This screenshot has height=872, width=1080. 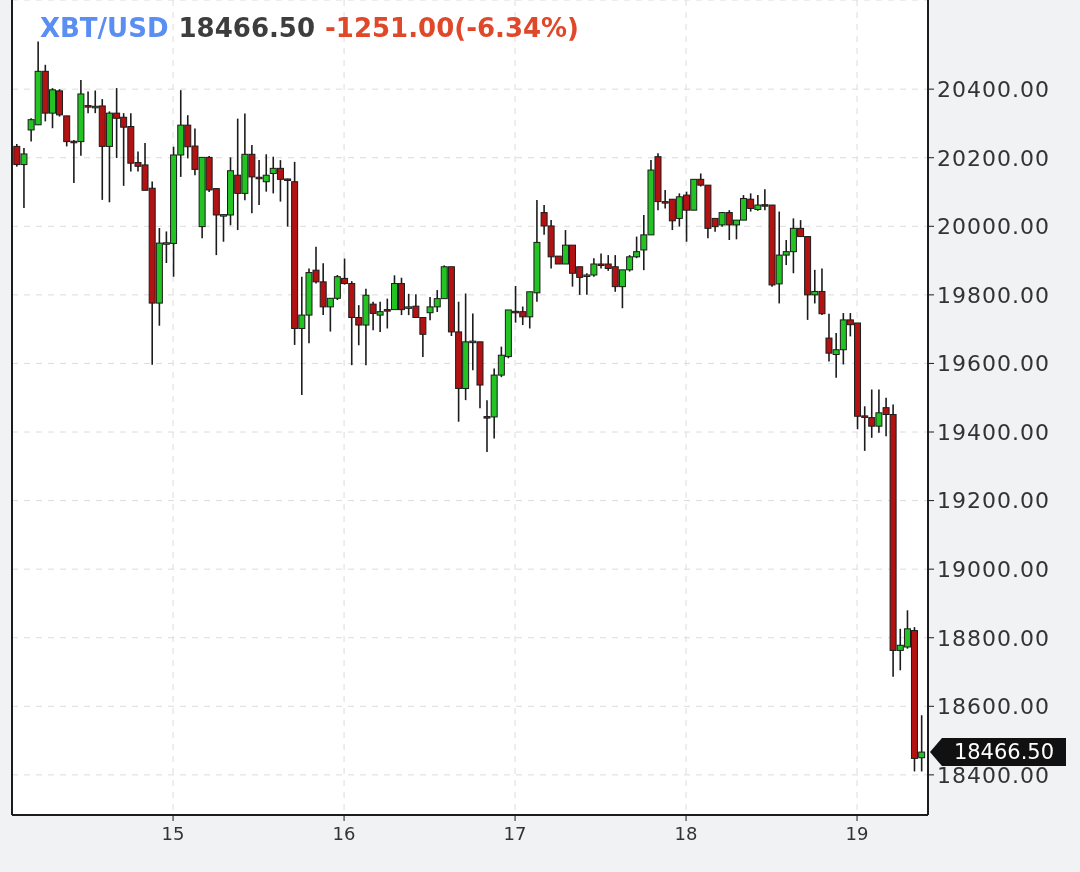 What do you see at coordinates (993, 569) in the screenshot?
I see `y-tick-label: 19000.00` at bounding box center [993, 569].